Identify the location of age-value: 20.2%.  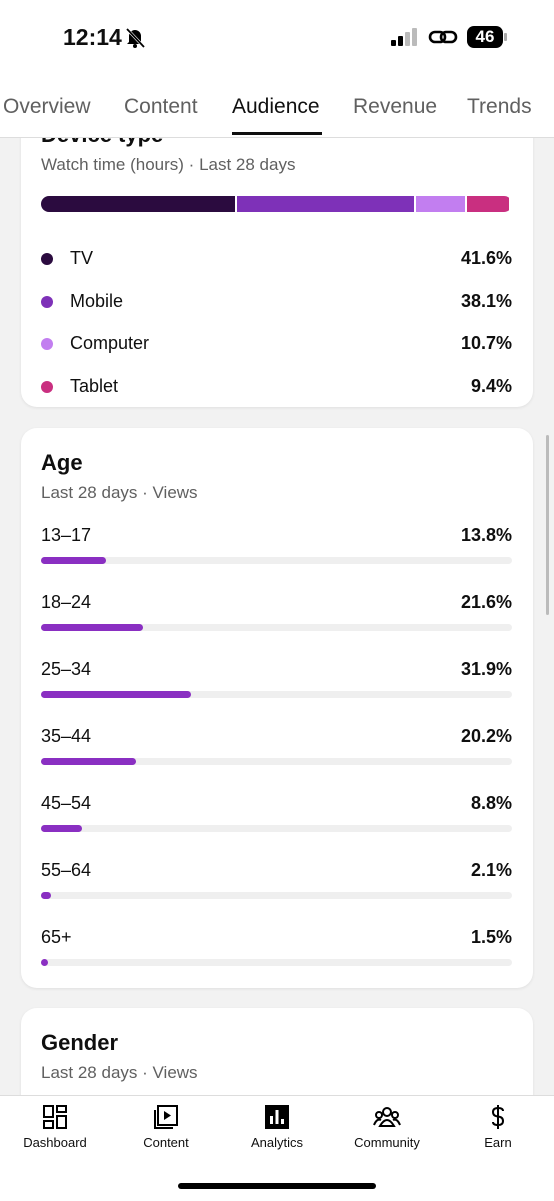
(486, 736).